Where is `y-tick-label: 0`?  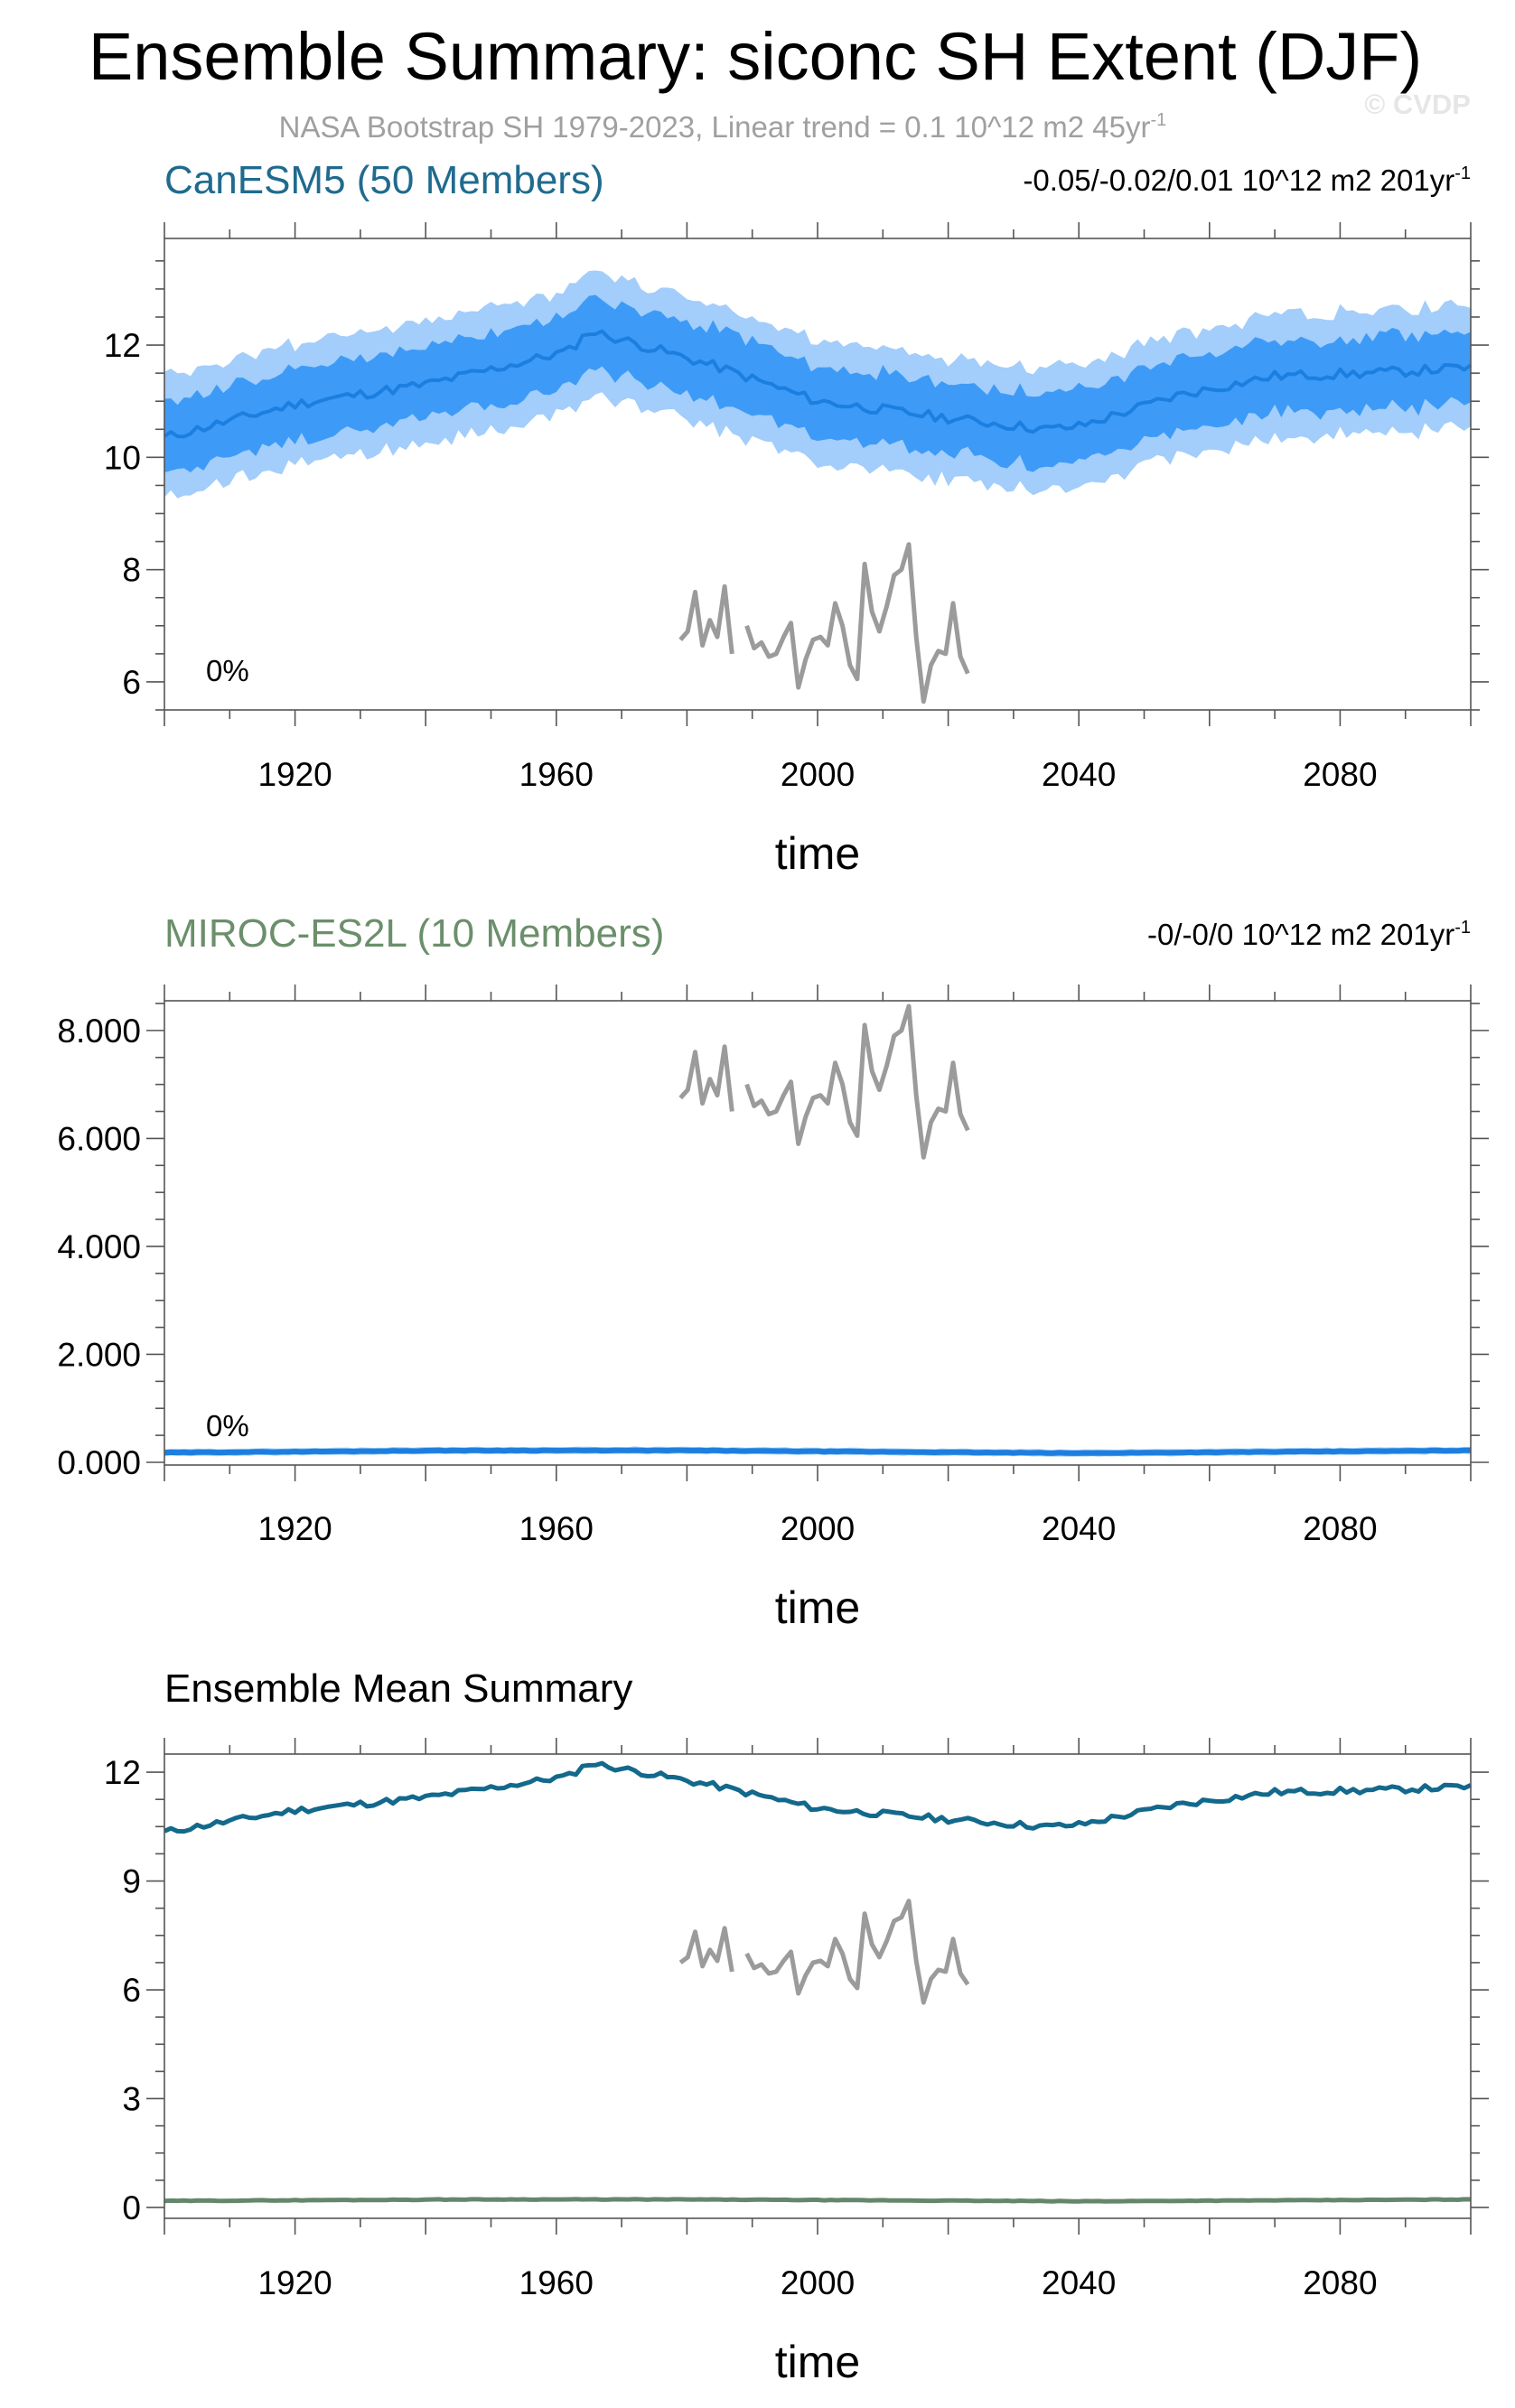
y-tick-label: 0 is located at coordinates (131, 2207).